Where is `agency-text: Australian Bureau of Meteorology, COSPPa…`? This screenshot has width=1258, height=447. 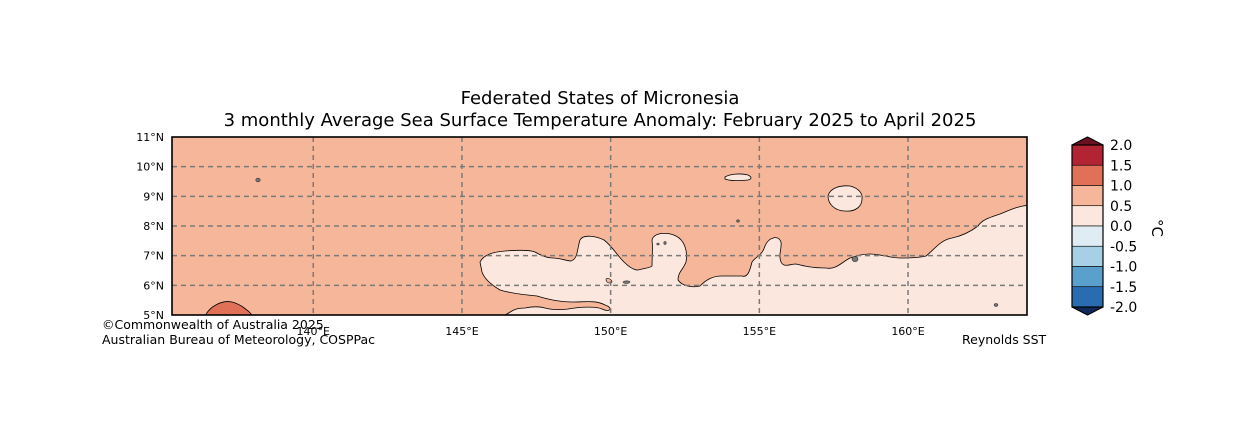
agency-text: Australian Bureau of Meteorology, COSPPa… is located at coordinates (238, 339).